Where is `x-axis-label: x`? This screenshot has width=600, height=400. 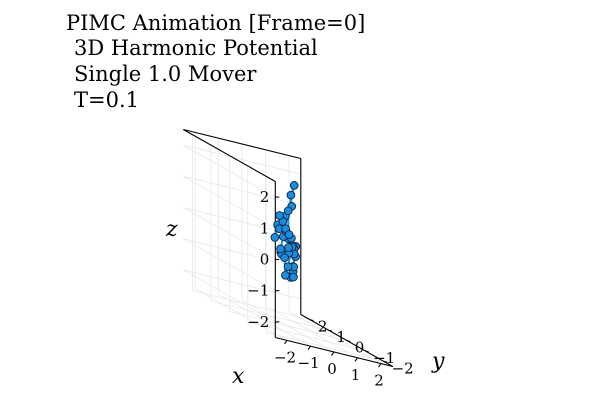 x-axis-label: x is located at coordinates (238, 376).